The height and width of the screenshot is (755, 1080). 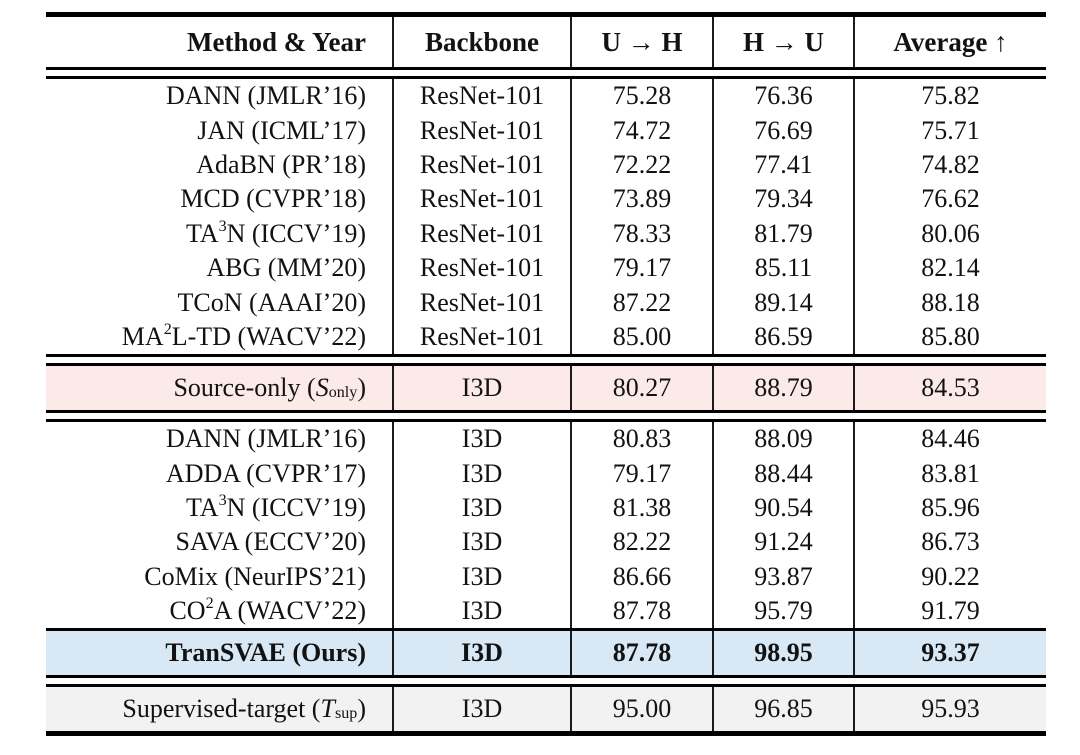 What do you see at coordinates (782, 653) in the screenshot?
I see `h2u-cell: 98.95` at bounding box center [782, 653].